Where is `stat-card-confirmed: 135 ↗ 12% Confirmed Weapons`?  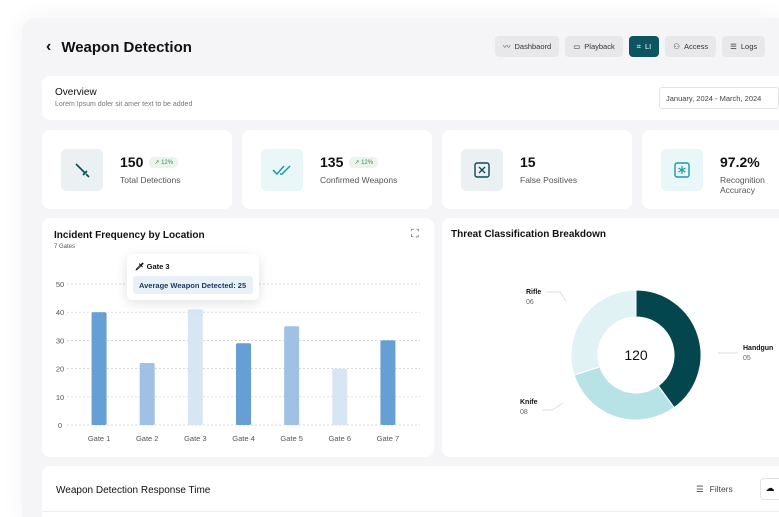
stat-card-confirmed: 135 ↗ 12% Confirmed Weapons is located at coordinates (337, 169).